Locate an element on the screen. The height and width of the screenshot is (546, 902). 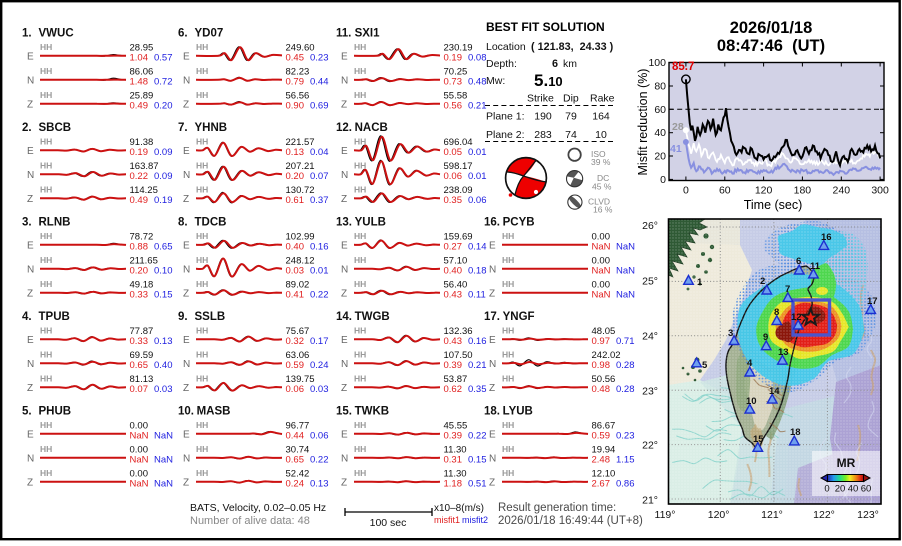
svg-text: 1 is located at coordinates (700, 282).